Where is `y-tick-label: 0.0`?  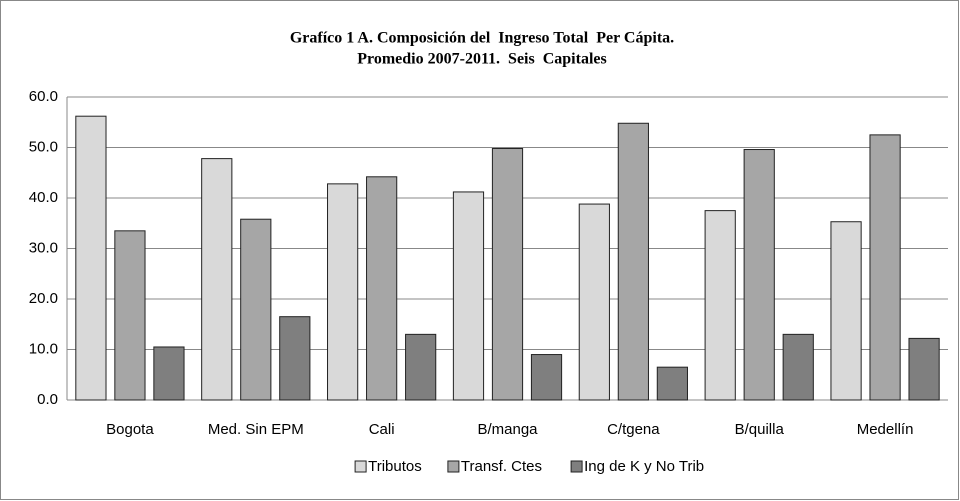
y-tick-label: 0.0 is located at coordinates (47, 399).